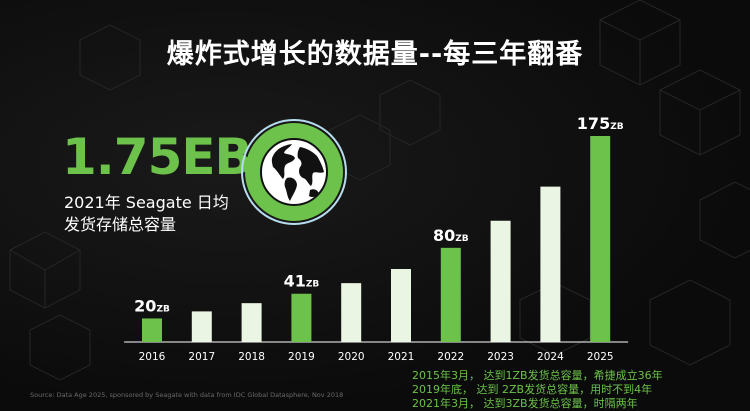 The width and height of the screenshot is (750, 411). Describe the element at coordinates (525, 403) in the screenshot. I see `milestone-note: 2021年3月， 达到3ZB发货总容量，时隔两年` at that location.